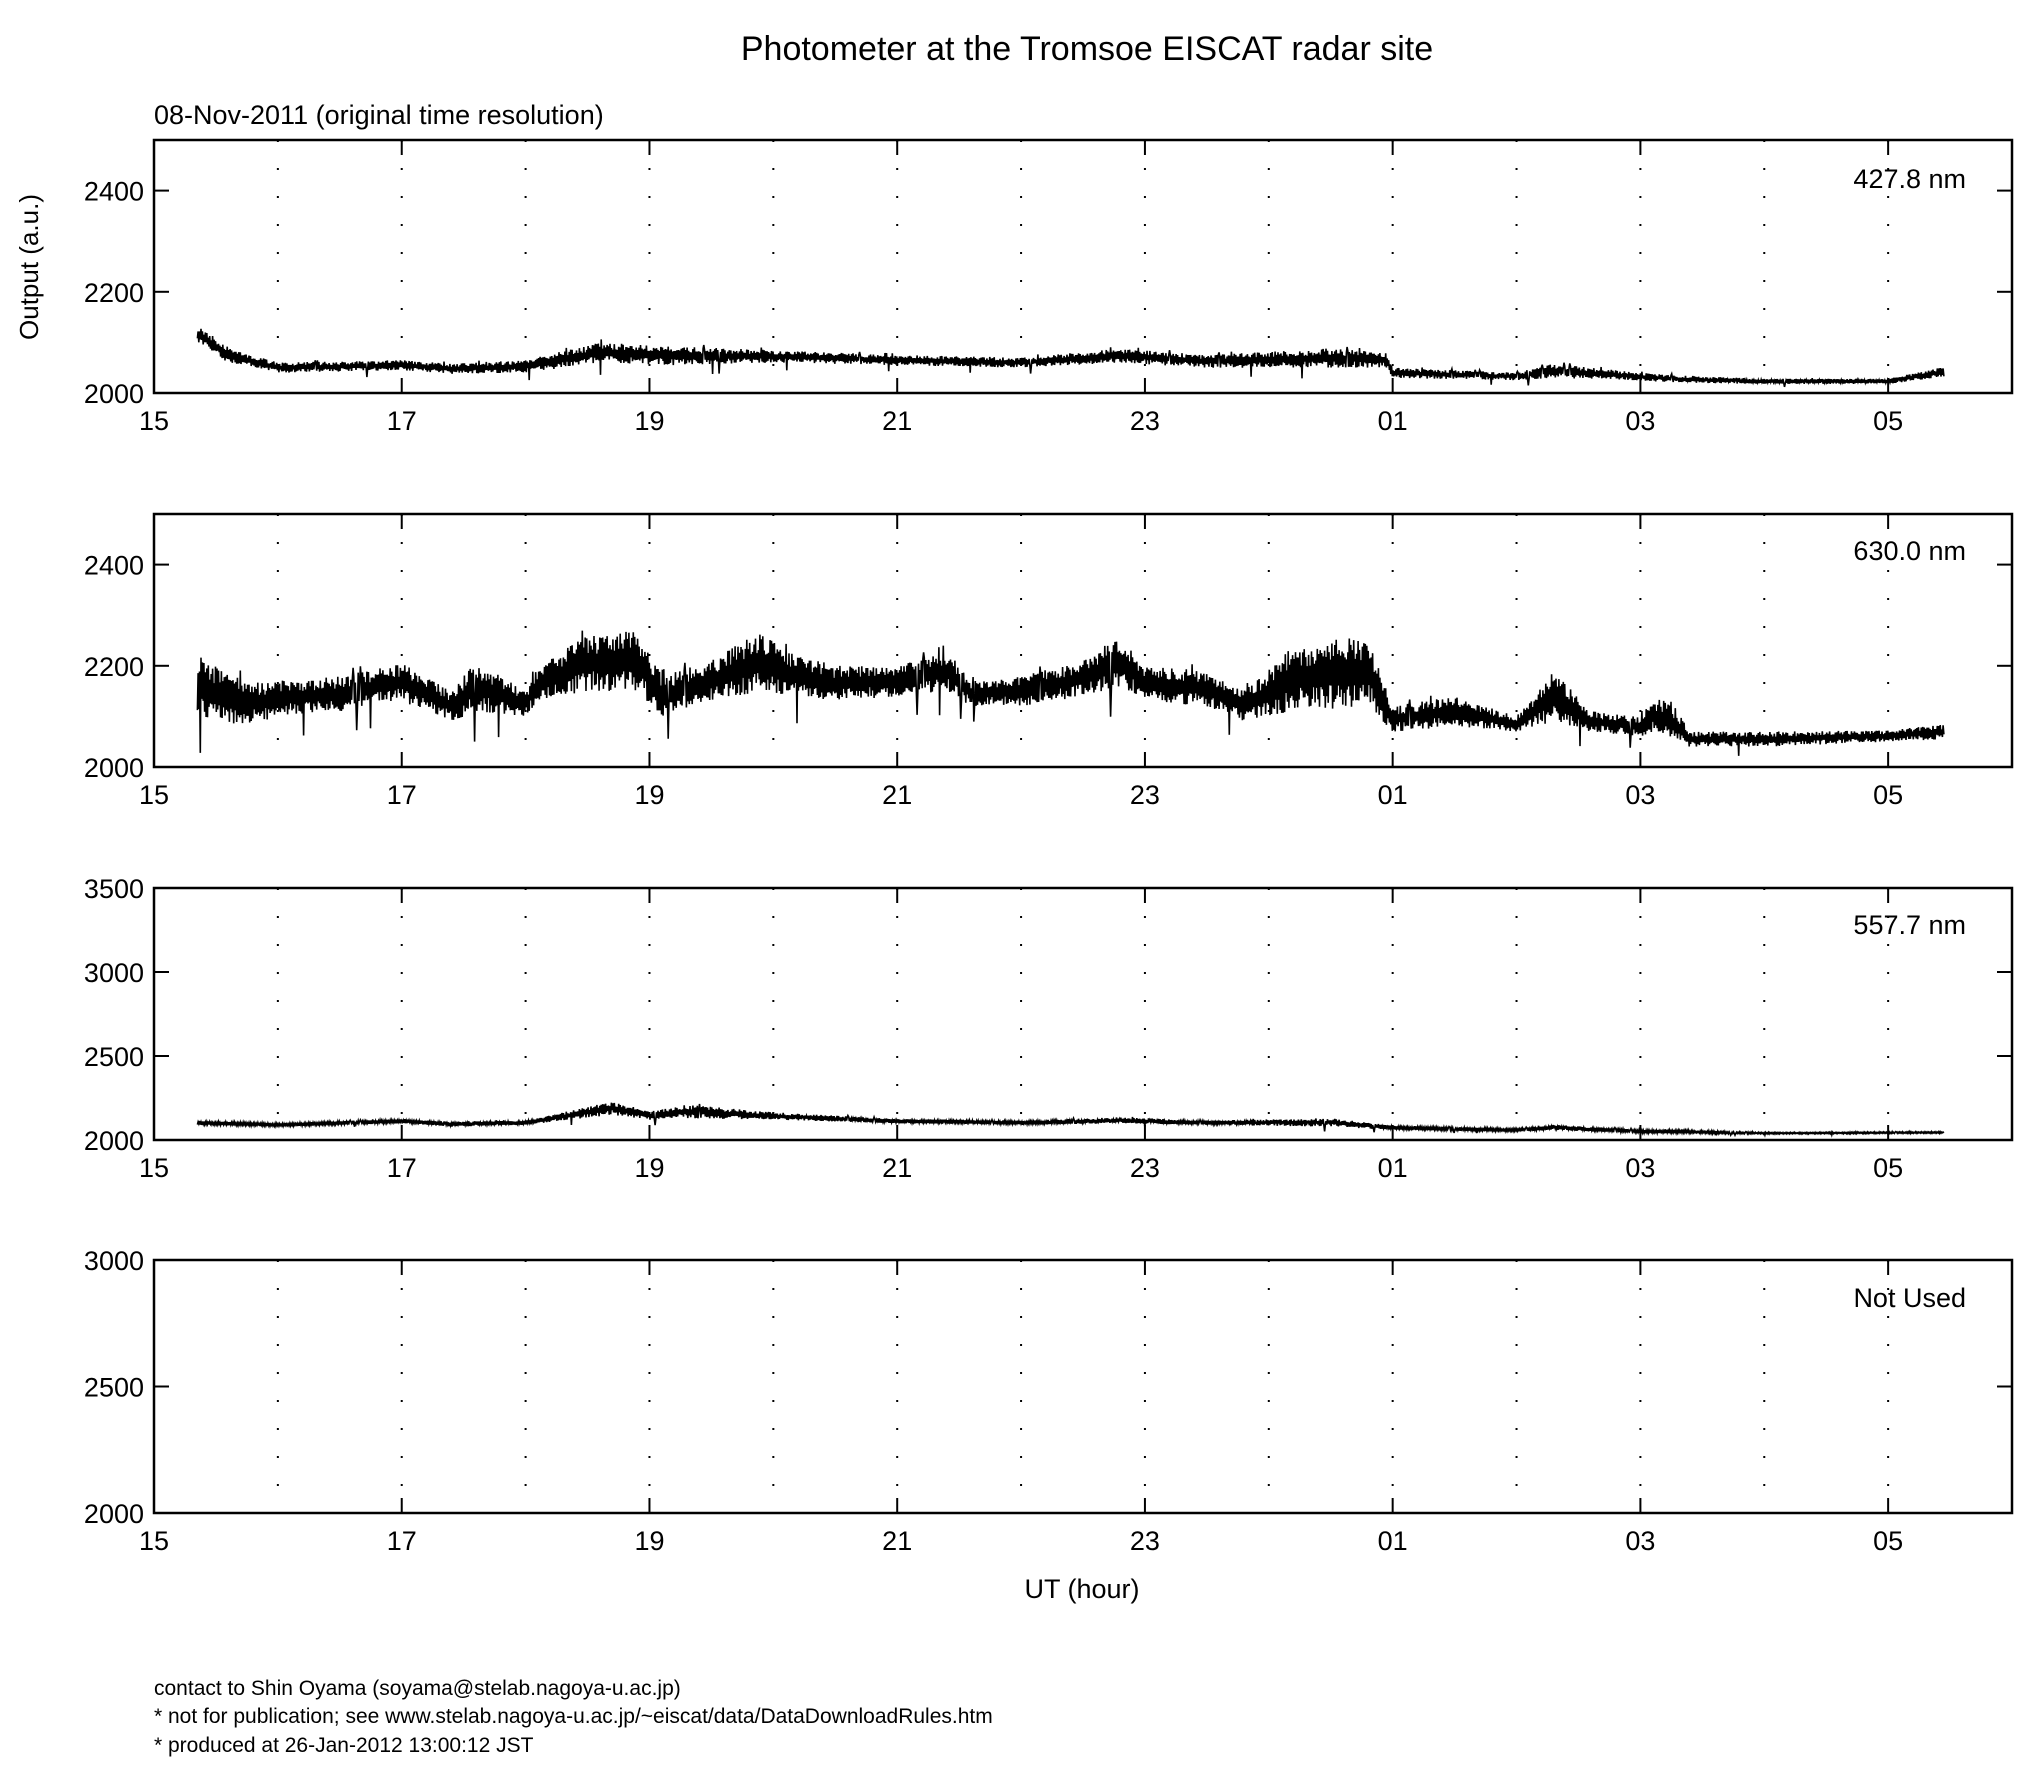 This screenshot has width=2029, height=1771. I want to click on y-axis-label: Output (a.u.), so click(29, 267).